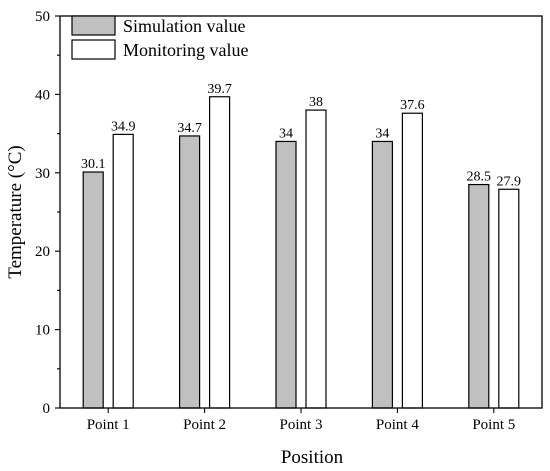 The height and width of the screenshot is (471, 550). Describe the element at coordinates (312, 457) in the screenshot. I see `x-axis-title: Position` at that location.